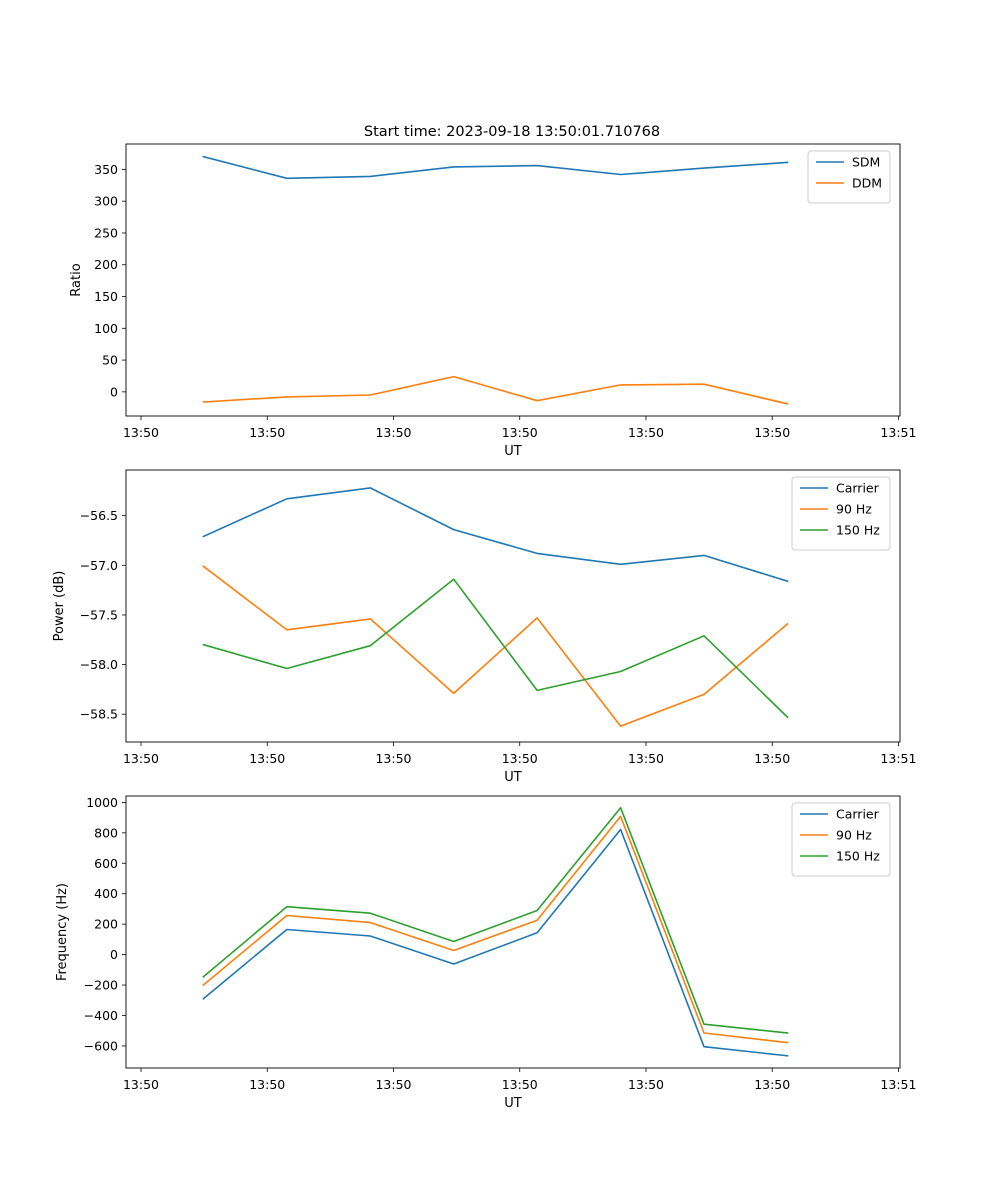 This screenshot has height=1204, width=1000. Describe the element at coordinates (106, 169) in the screenshot. I see `y-tick-label: 350` at that location.